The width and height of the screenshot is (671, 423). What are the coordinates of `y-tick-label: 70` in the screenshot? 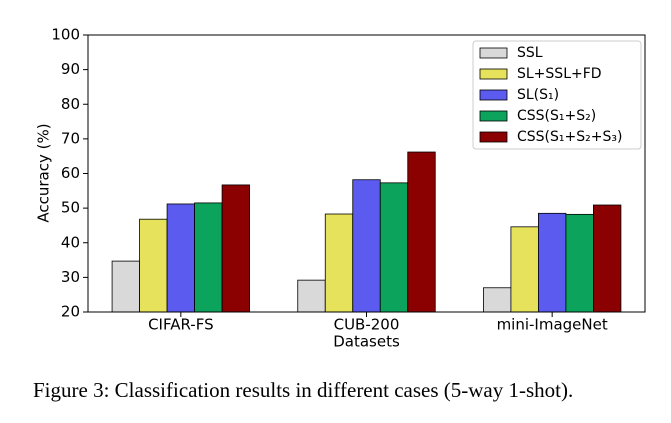 It's located at (70, 138).